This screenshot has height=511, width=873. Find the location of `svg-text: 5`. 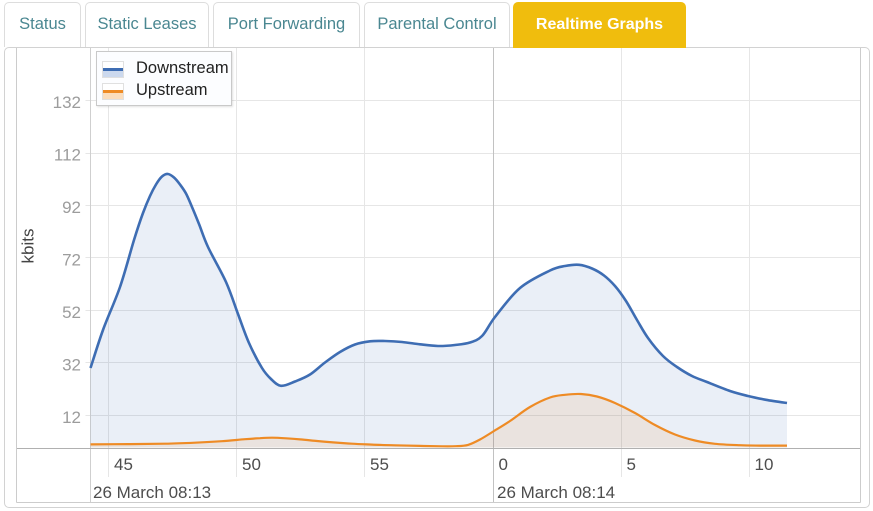

svg-text: 5 is located at coordinates (631, 464).